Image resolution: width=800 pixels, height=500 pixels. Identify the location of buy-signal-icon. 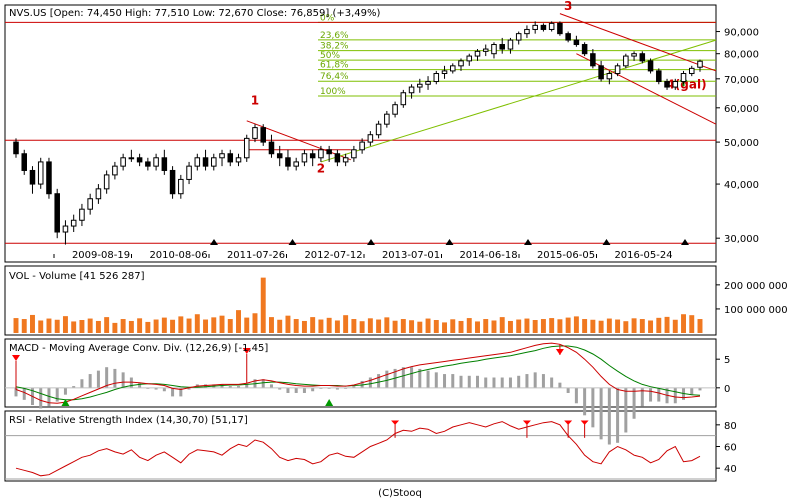
(65, 402).